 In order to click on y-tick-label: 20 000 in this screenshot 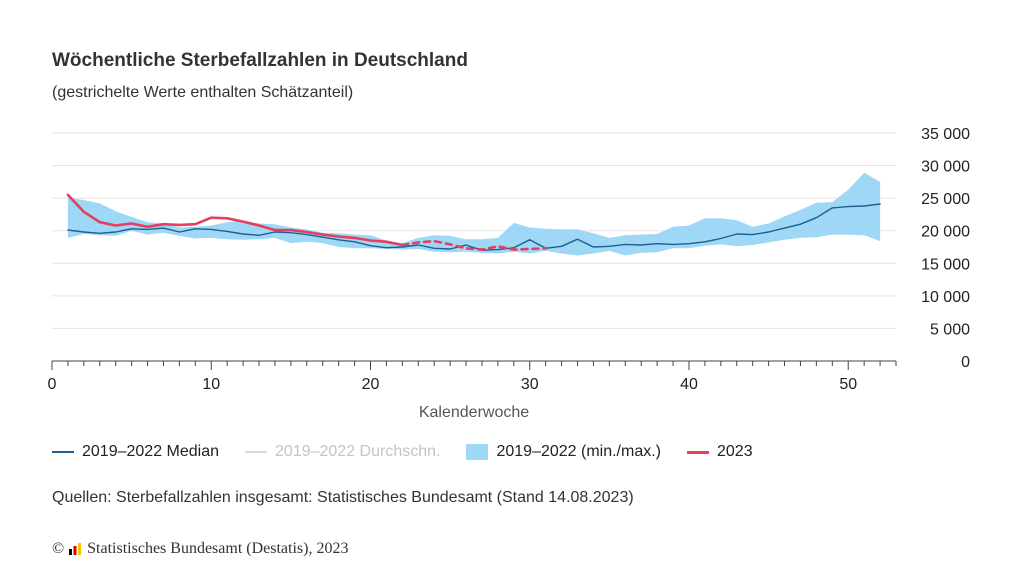, I will do `click(945, 232)`.